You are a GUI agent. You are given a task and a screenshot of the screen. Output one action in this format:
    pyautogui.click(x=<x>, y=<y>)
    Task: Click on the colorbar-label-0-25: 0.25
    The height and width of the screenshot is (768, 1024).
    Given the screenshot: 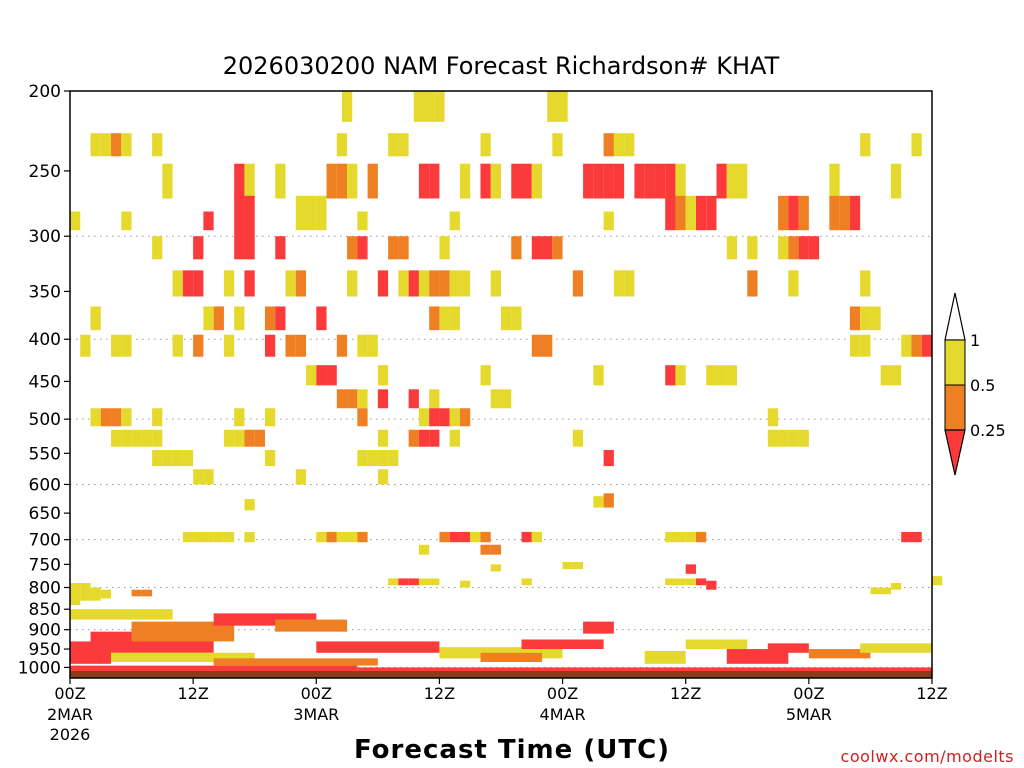 What is the action you would take?
    pyautogui.click(x=988, y=430)
    